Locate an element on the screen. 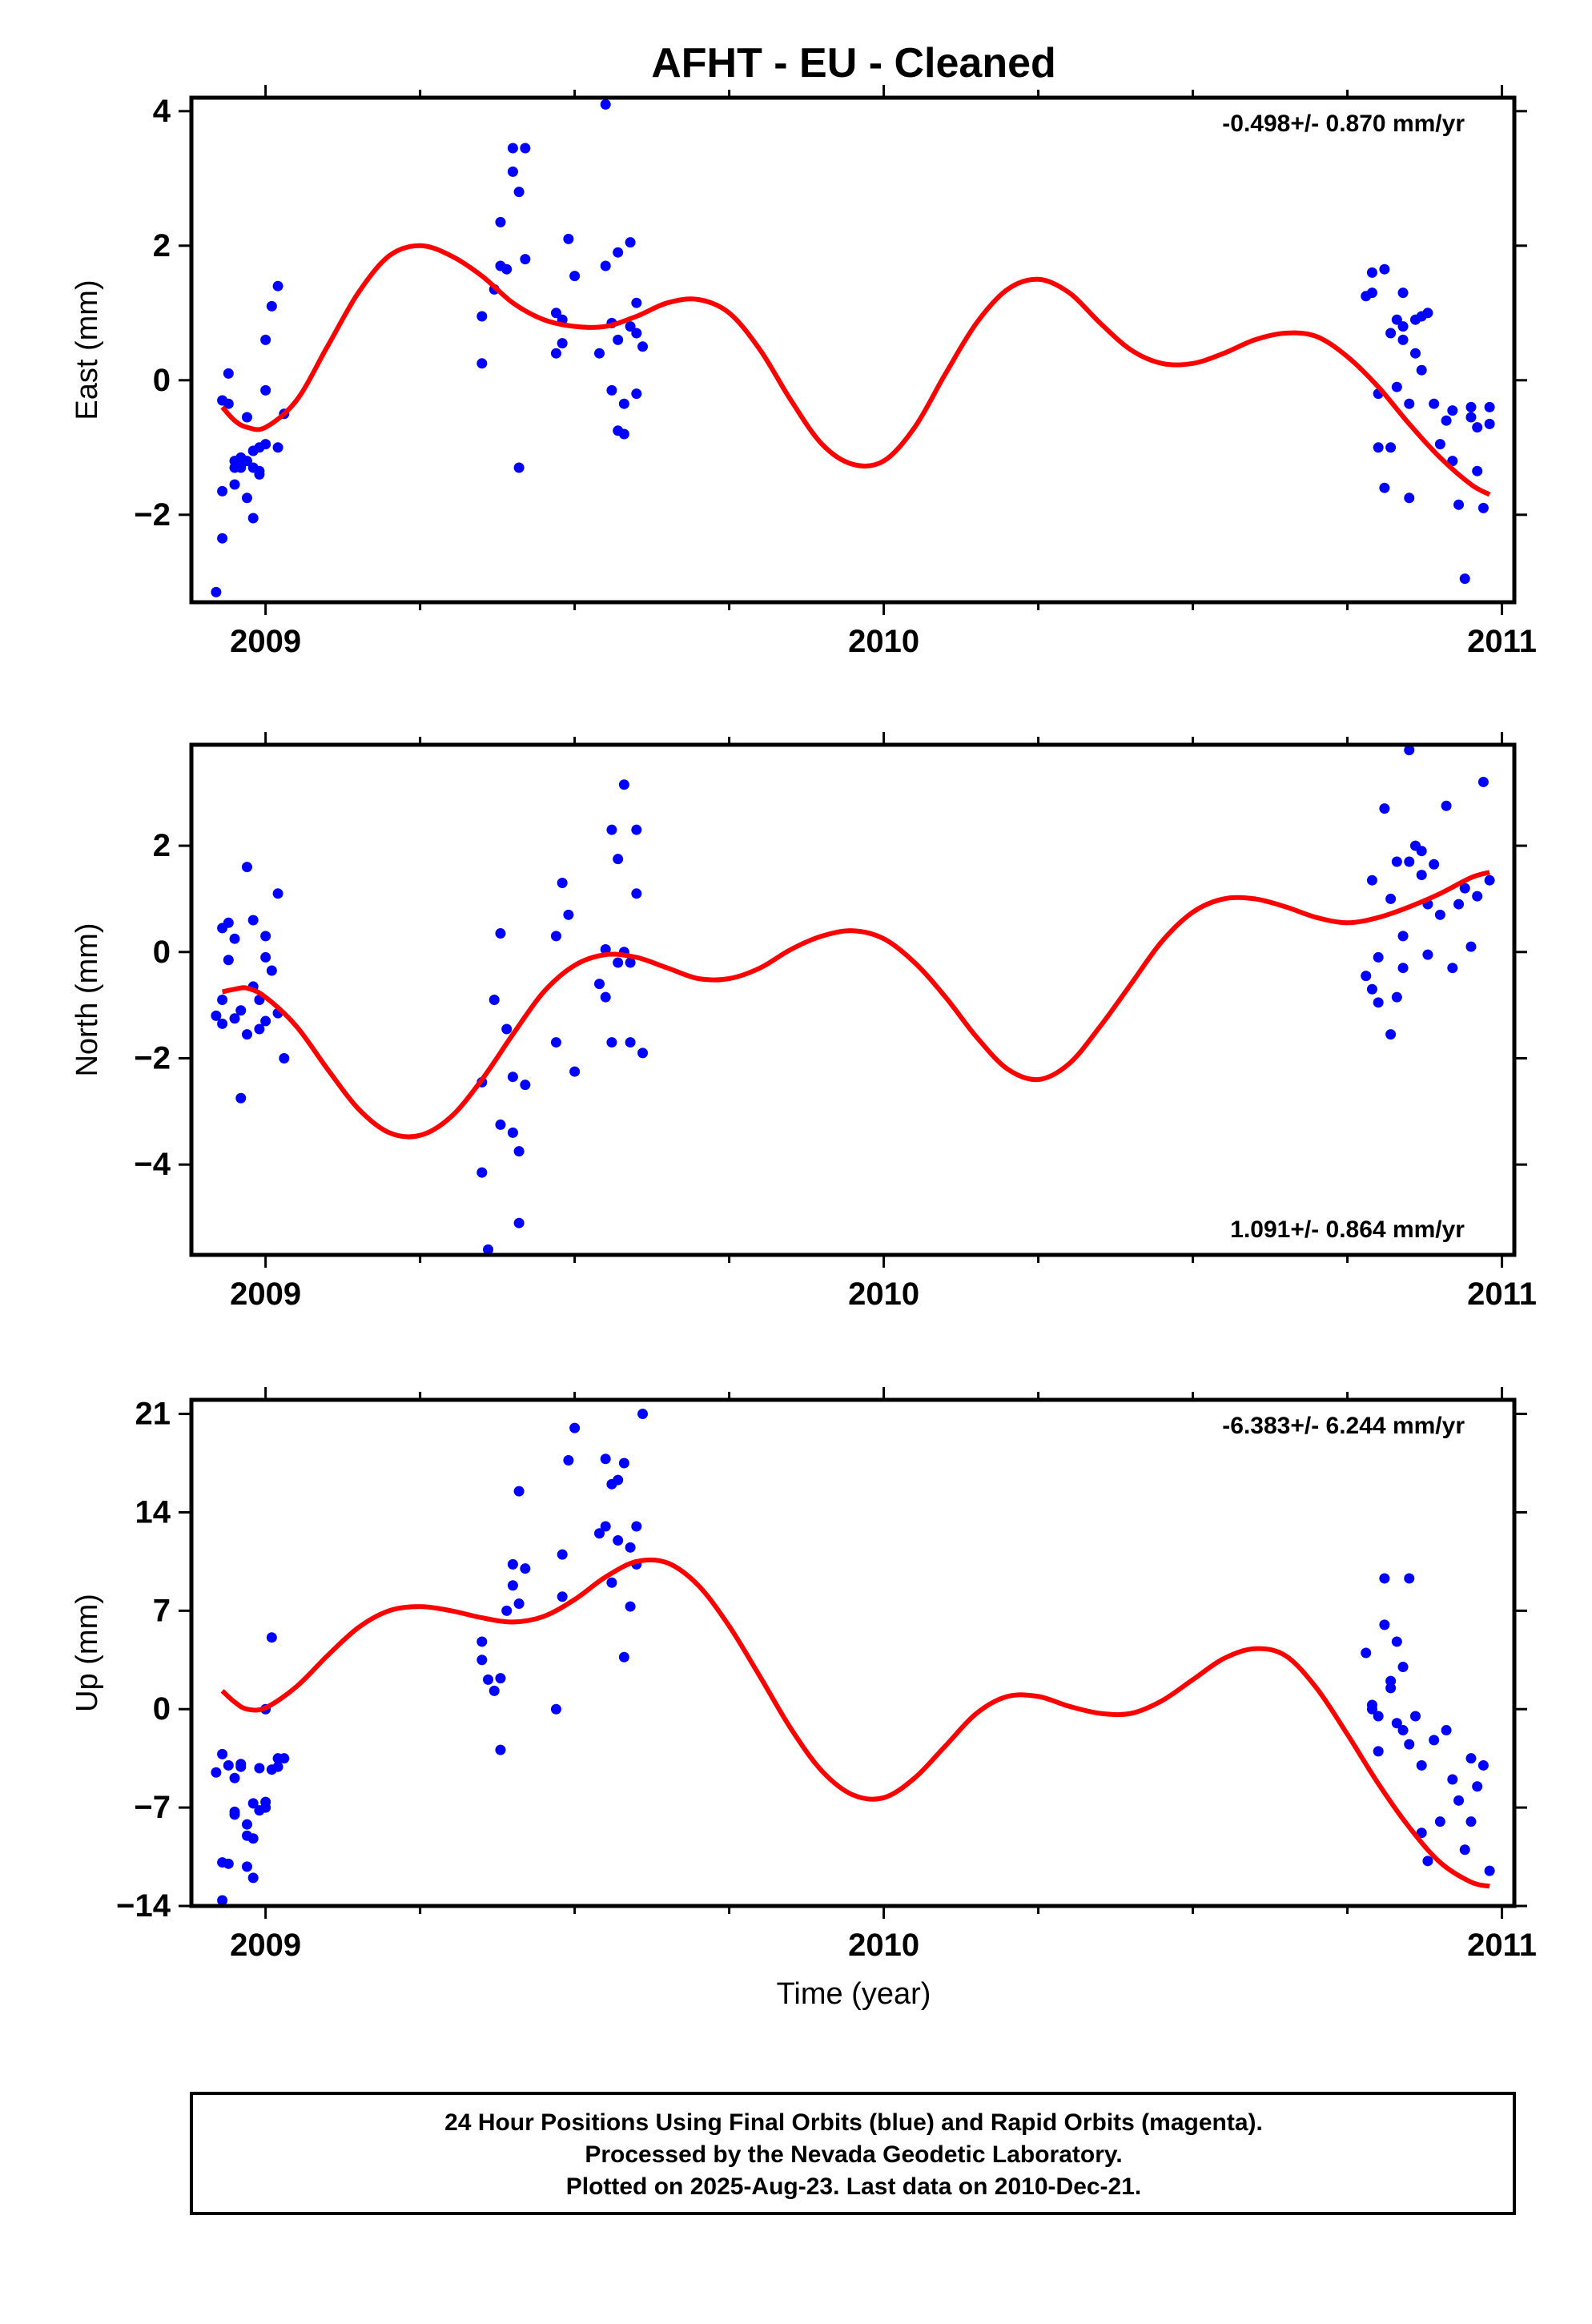 This screenshot has width=1592, height=2324. up-y-tick-label: 14 is located at coordinates (153, 1512).